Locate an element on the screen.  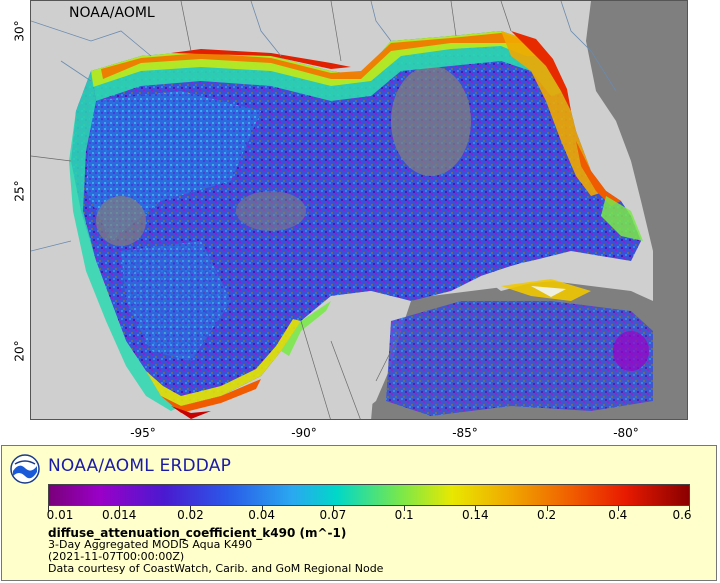
lon-tick-label: -80° is located at coordinates (626, 433).